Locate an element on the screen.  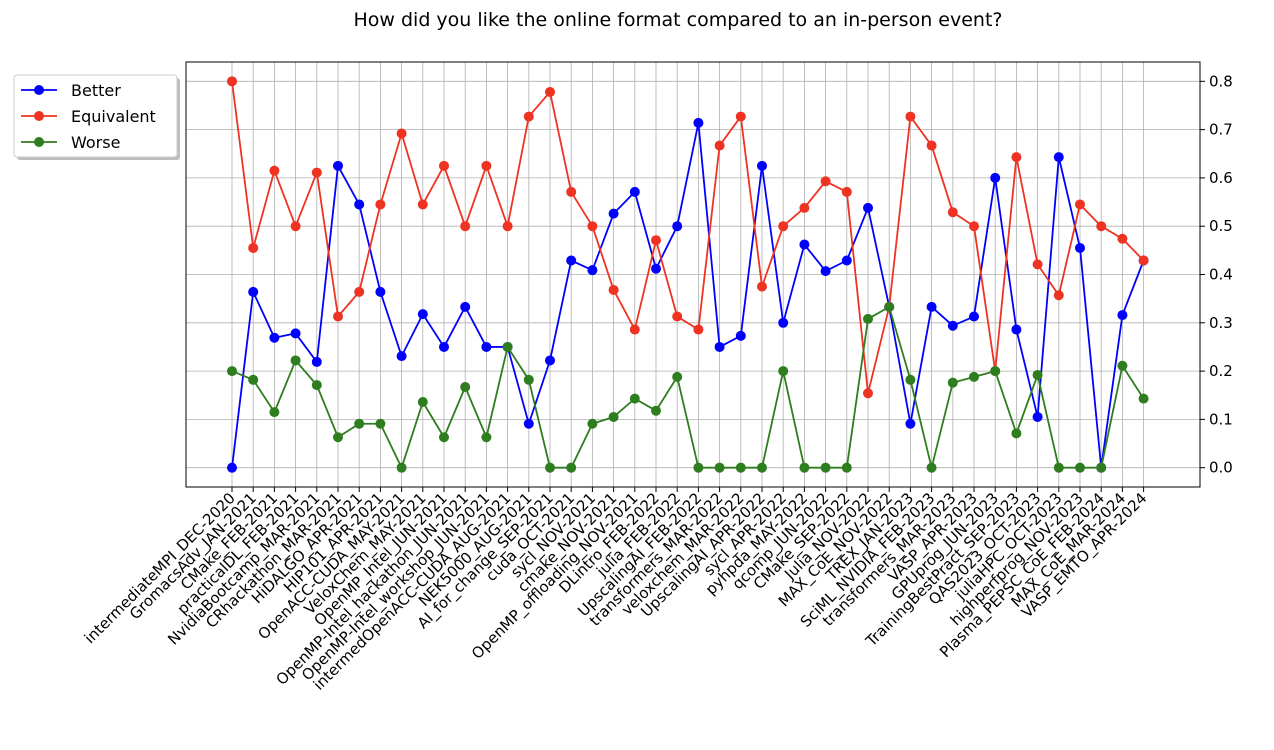
y-tick-label: 0.6 is located at coordinates (1221, 178).